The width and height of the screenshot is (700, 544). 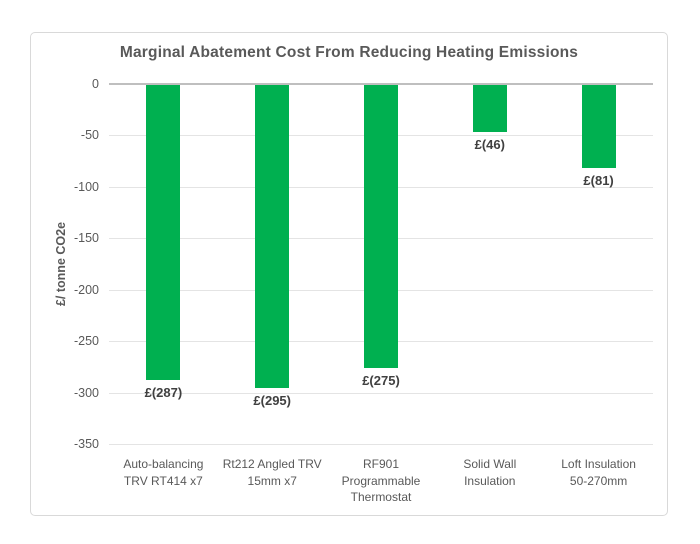 What do you see at coordinates (86, 392) in the screenshot?
I see `y-axis-tick-label: -300` at bounding box center [86, 392].